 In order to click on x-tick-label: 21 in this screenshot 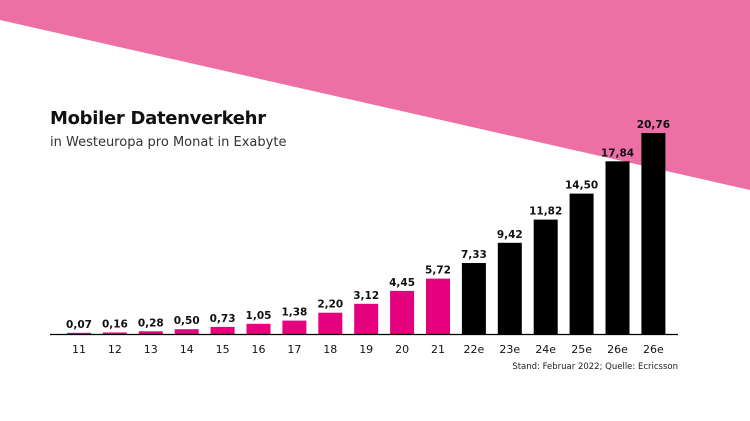, I will do `click(438, 349)`.